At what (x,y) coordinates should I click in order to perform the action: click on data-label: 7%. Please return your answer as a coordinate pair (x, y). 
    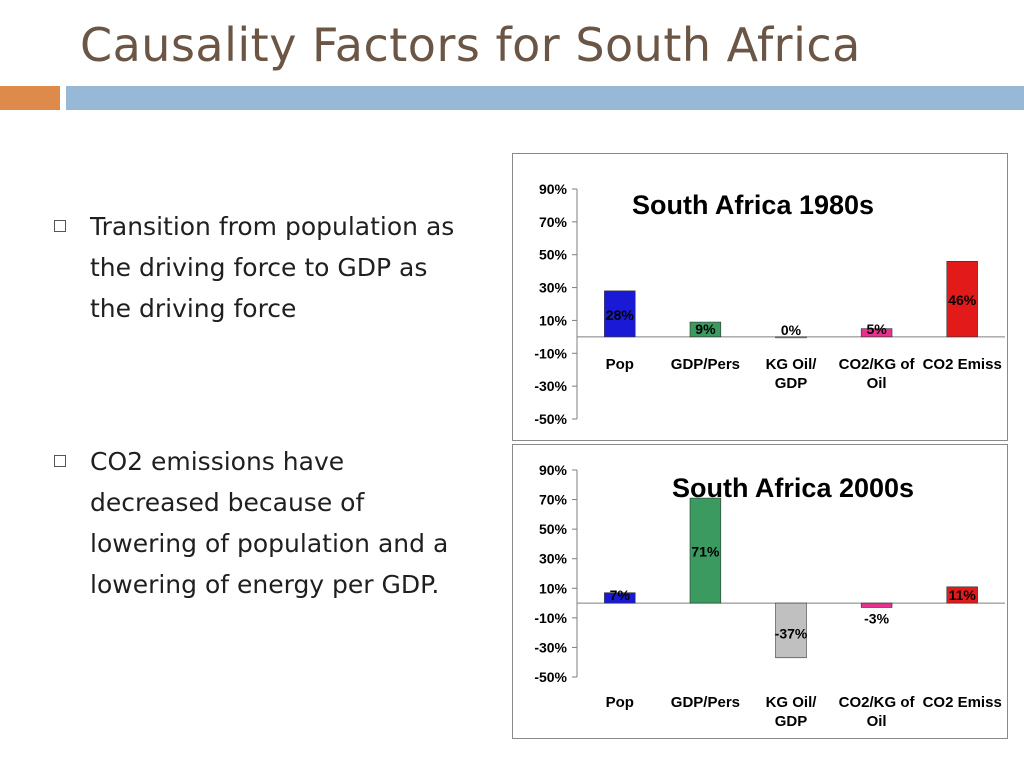
    Looking at the image, I should click on (620, 595).